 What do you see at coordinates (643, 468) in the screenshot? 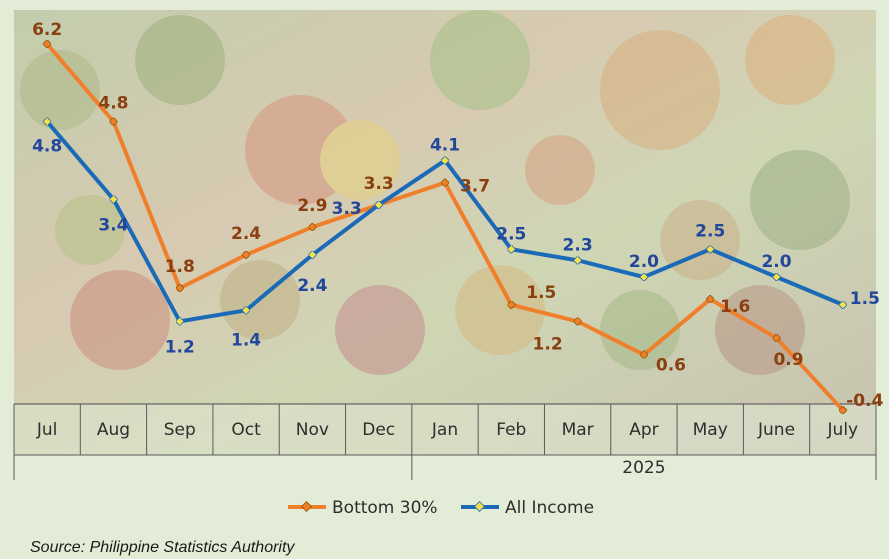
I see `year-group-label: 2025` at bounding box center [643, 468].